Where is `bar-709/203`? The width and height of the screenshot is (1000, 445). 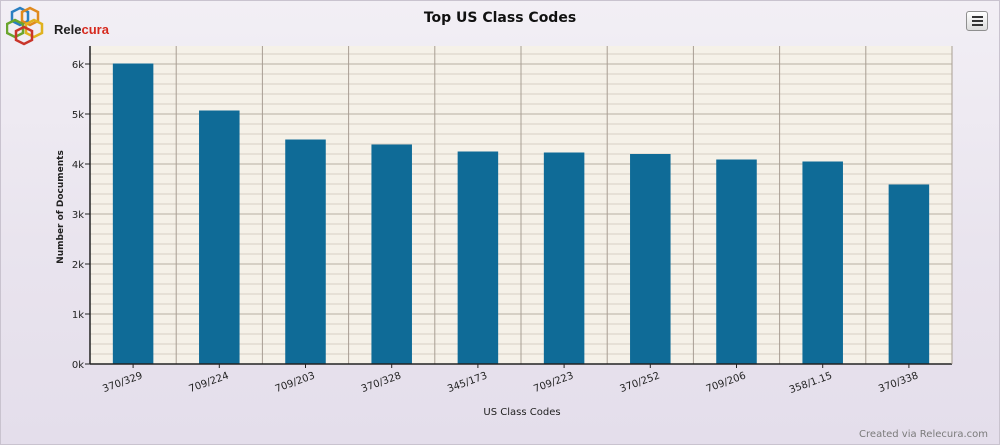 bar-709/203 is located at coordinates (305, 251).